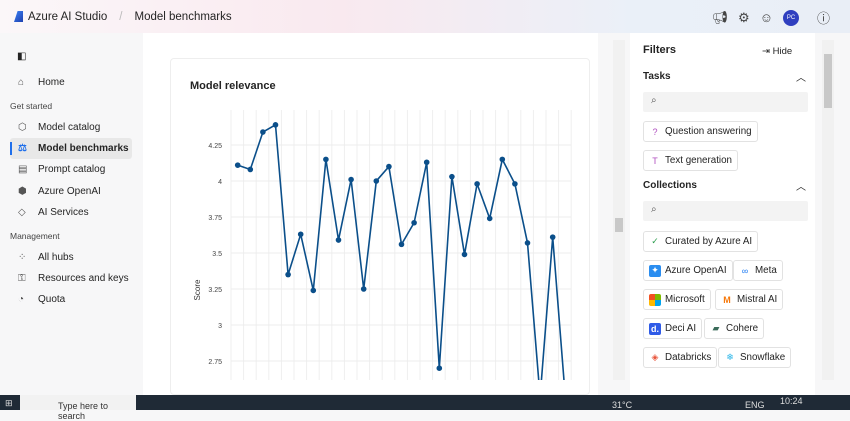  I want to click on chip-label: Text generation, so click(698, 160).